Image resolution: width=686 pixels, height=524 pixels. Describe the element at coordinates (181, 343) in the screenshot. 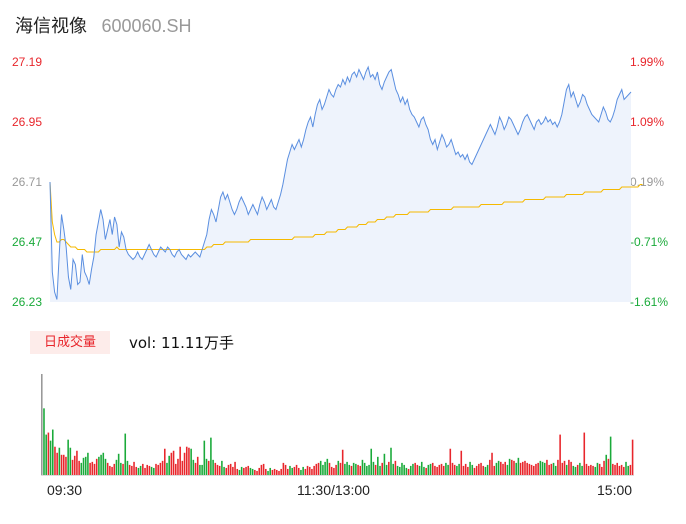

I see `volume-total: vol: 11.11万手` at that location.